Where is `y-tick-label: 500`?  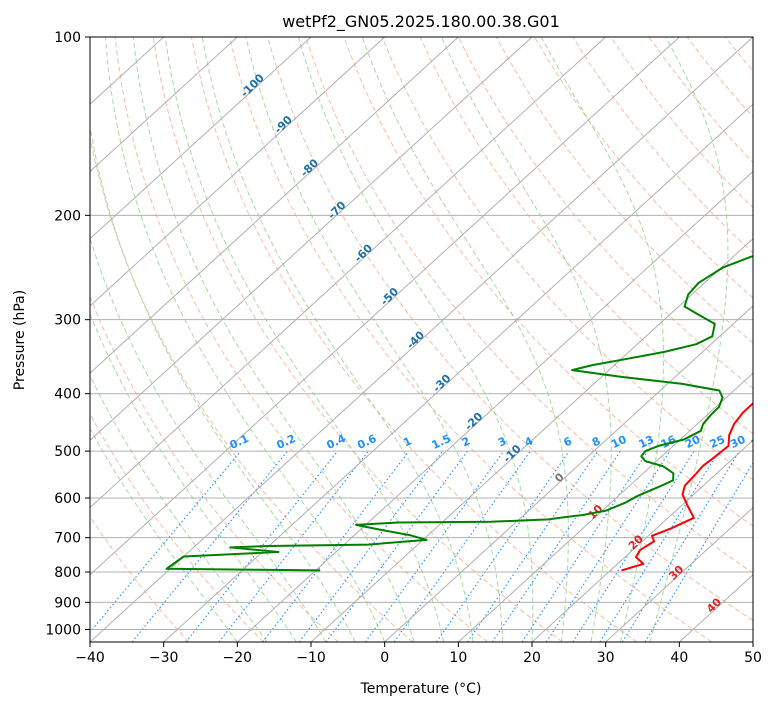 y-tick-label: 500 is located at coordinates (67, 452).